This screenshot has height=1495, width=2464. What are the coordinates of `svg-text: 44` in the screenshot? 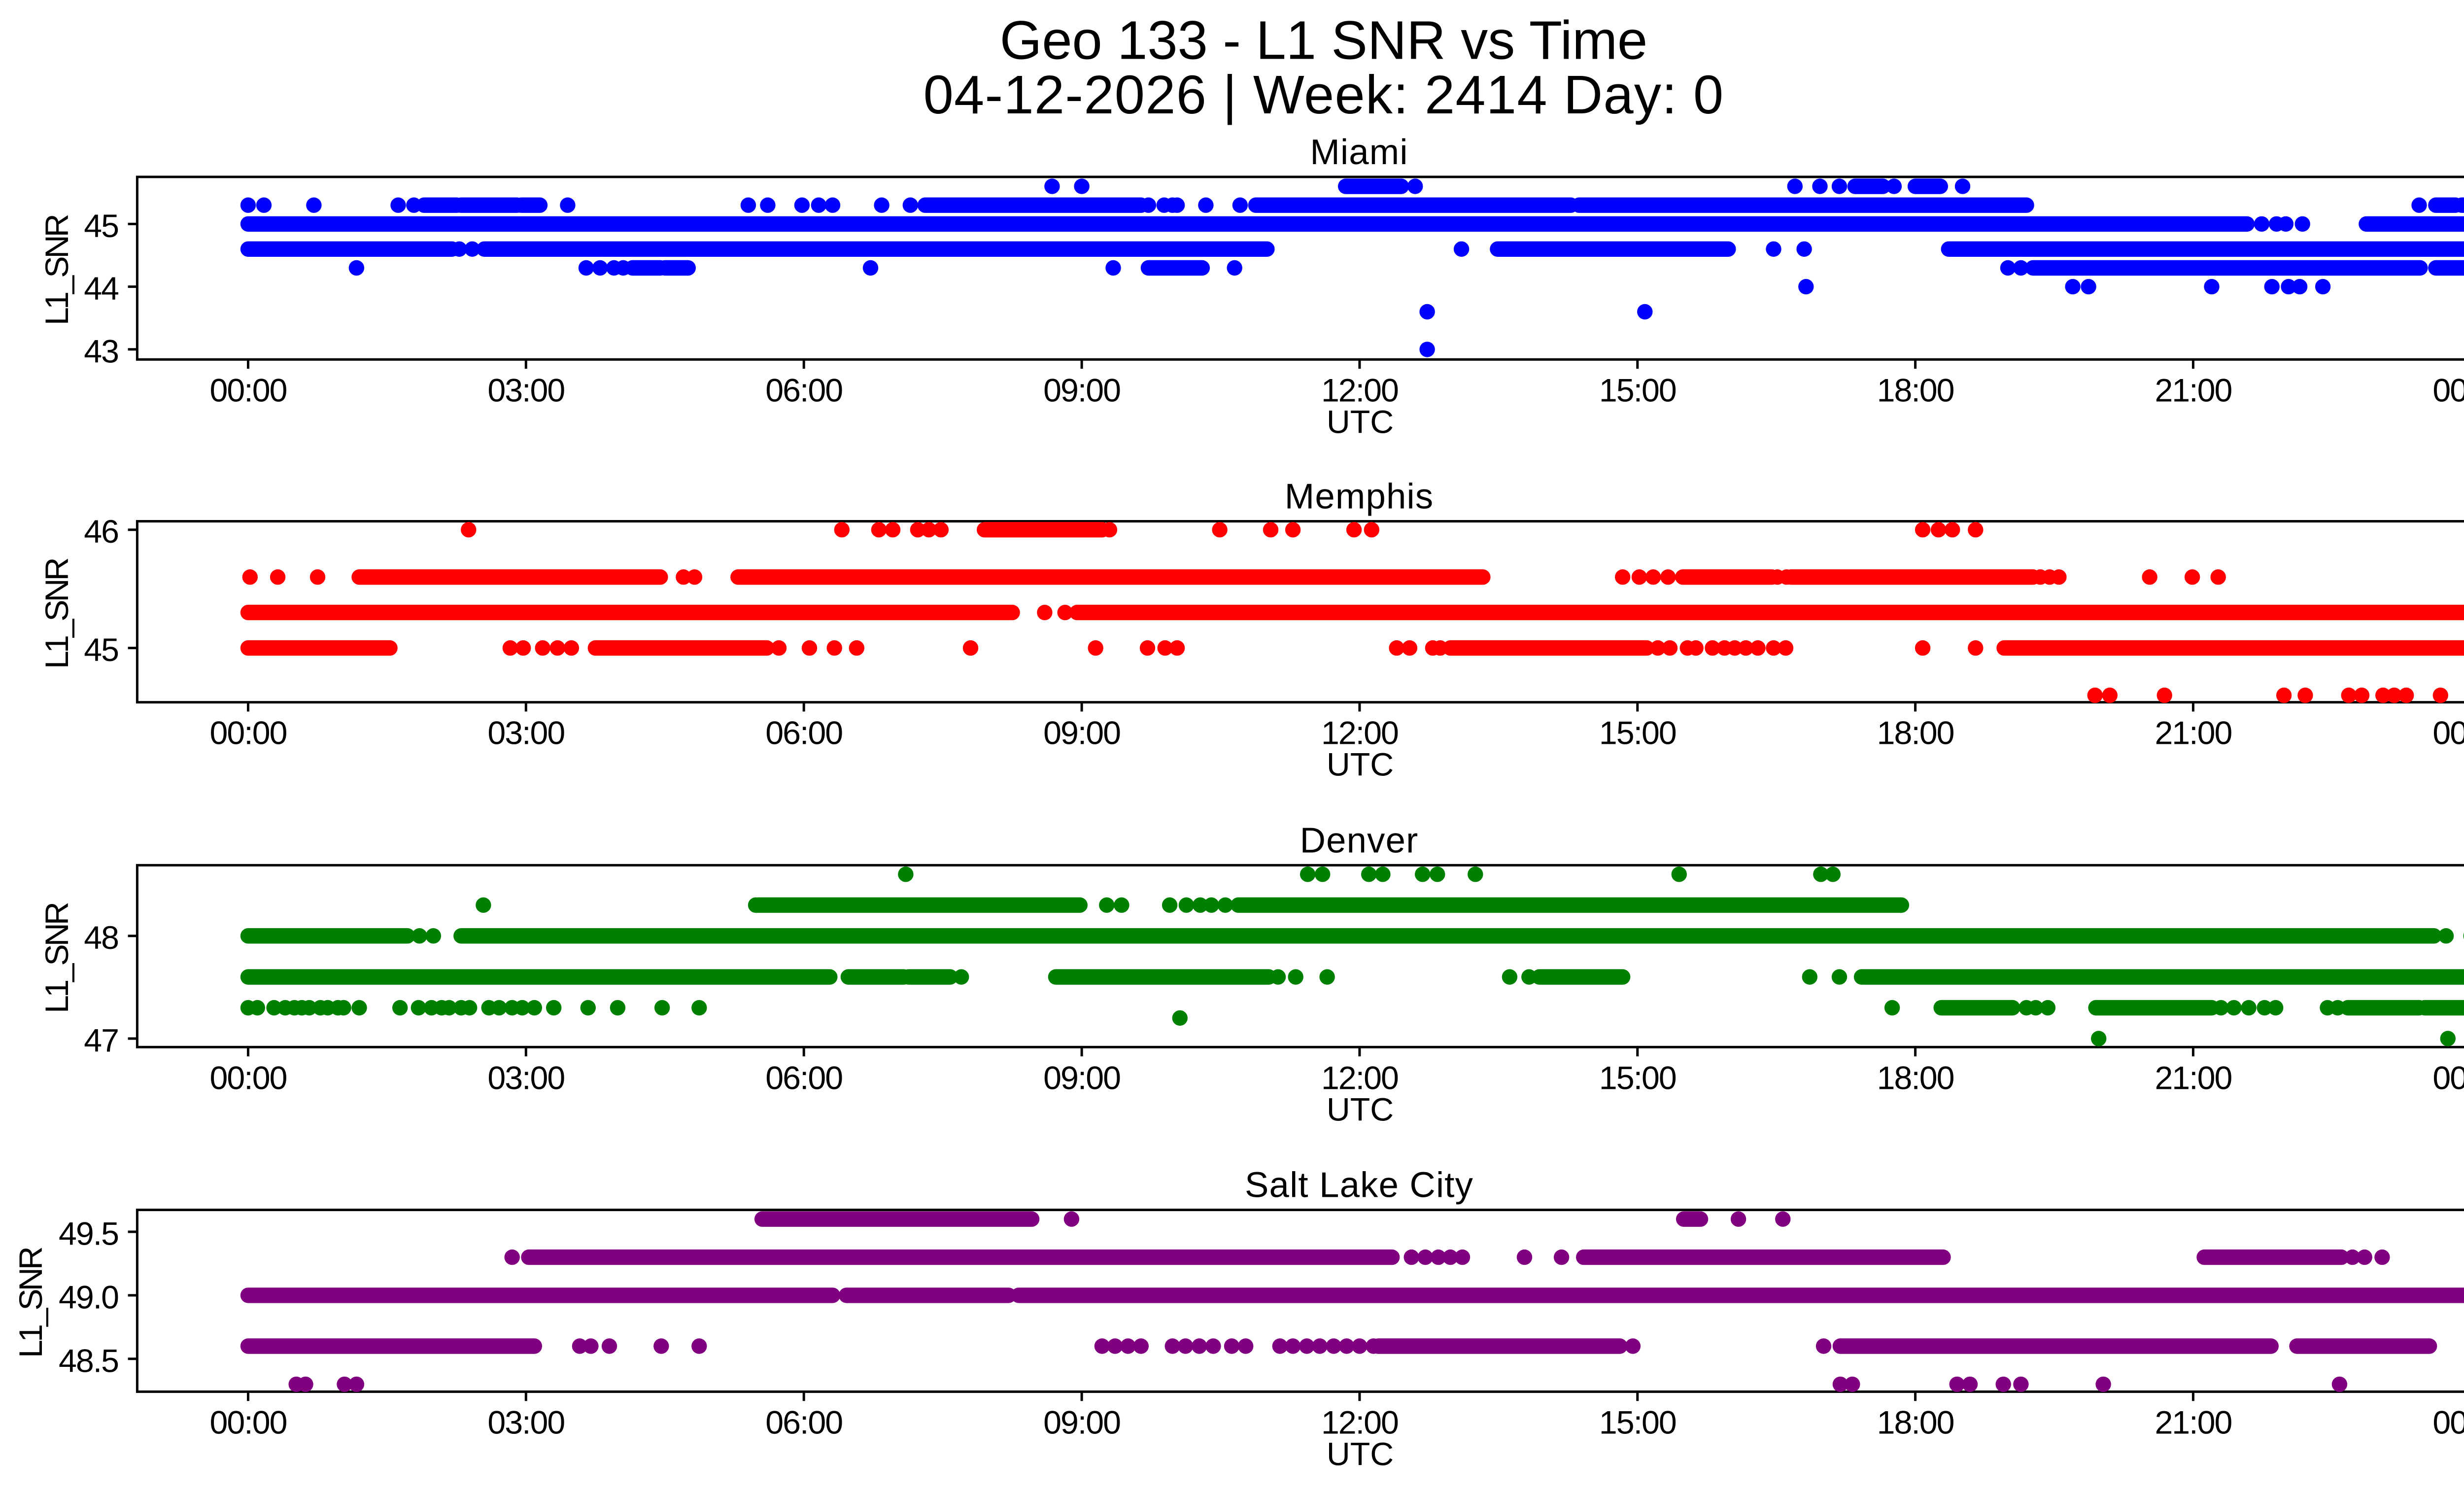 It's located at (101, 289).